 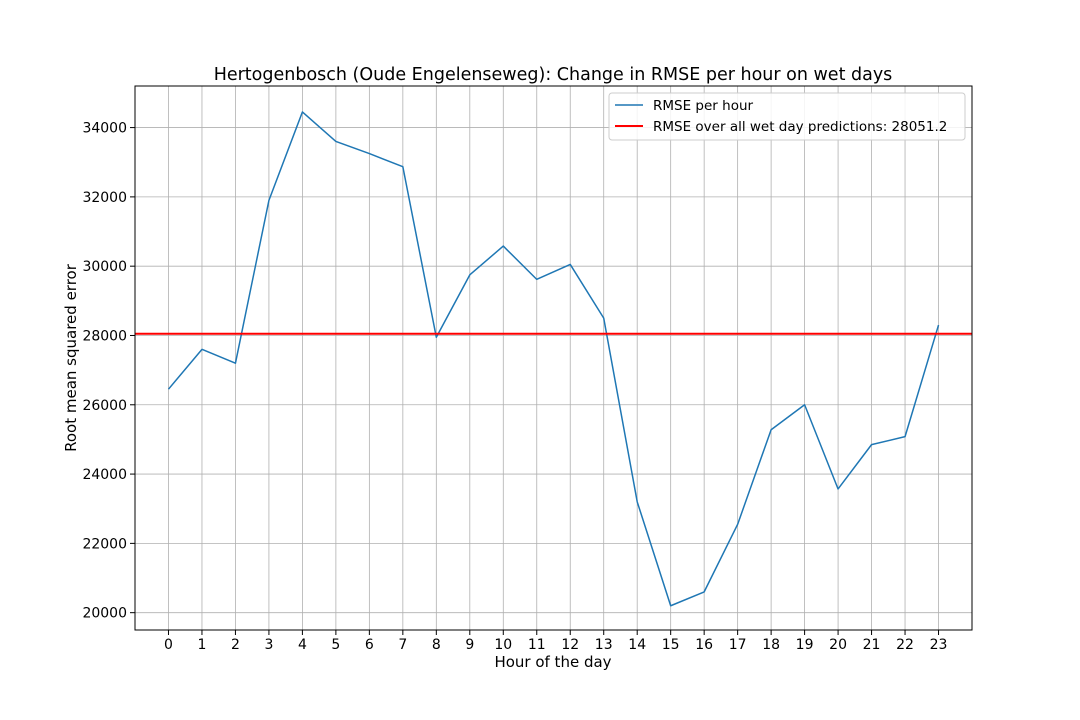 What do you see at coordinates (402, 645) in the screenshot?
I see `x-tick-label: 7` at bounding box center [402, 645].